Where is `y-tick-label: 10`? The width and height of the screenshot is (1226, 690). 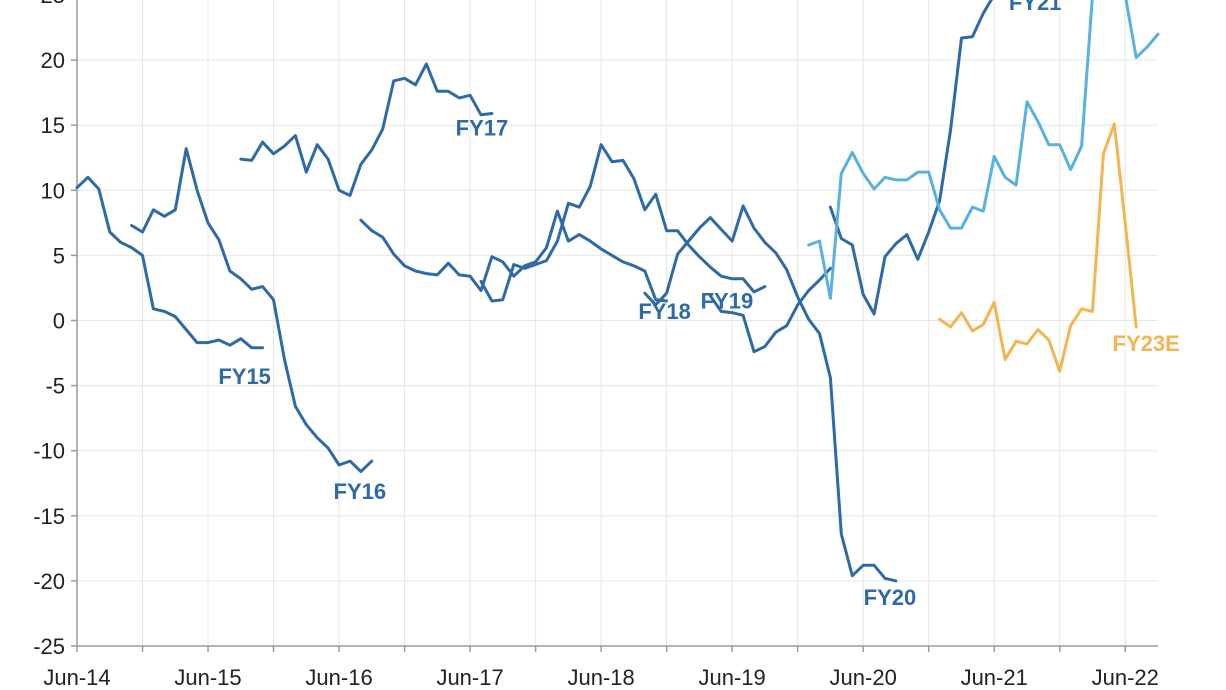
y-tick-label: 10 is located at coordinates (53, 190).